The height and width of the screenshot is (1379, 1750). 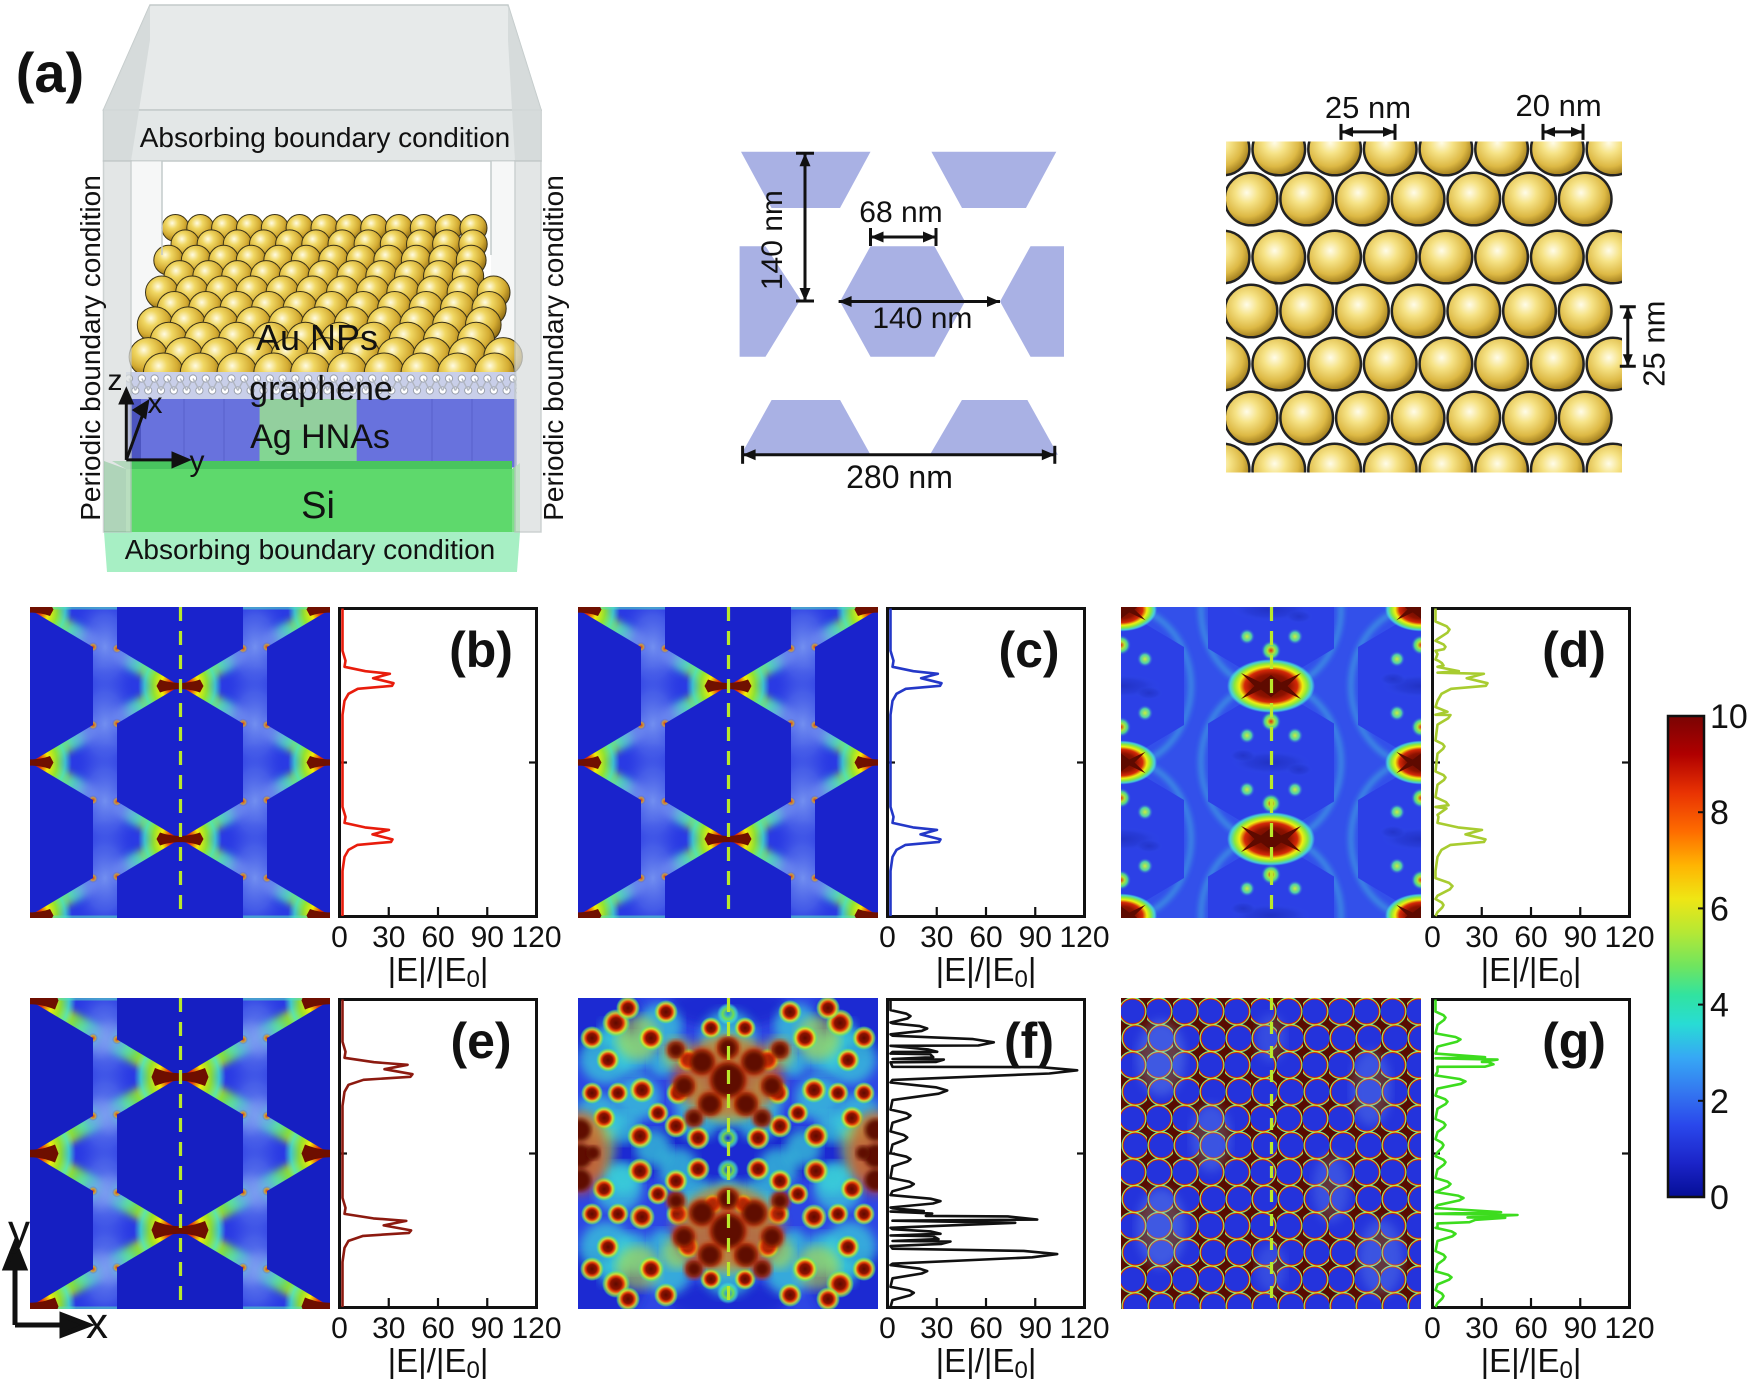 What do you see at coordinates (899, 477) in the screenshot?
I see `svg-text: 280 nm` at bounding box center [899, 477].